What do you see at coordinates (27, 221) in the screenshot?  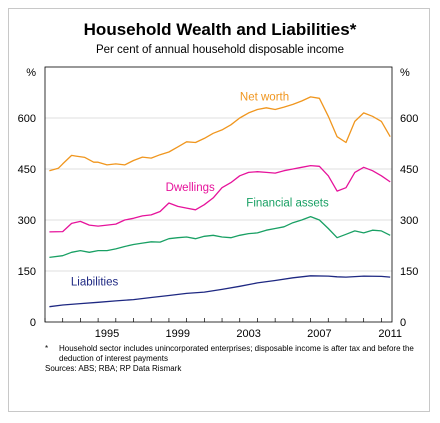 I see `y-tick-left: 300` at bounding box center [27, 221].